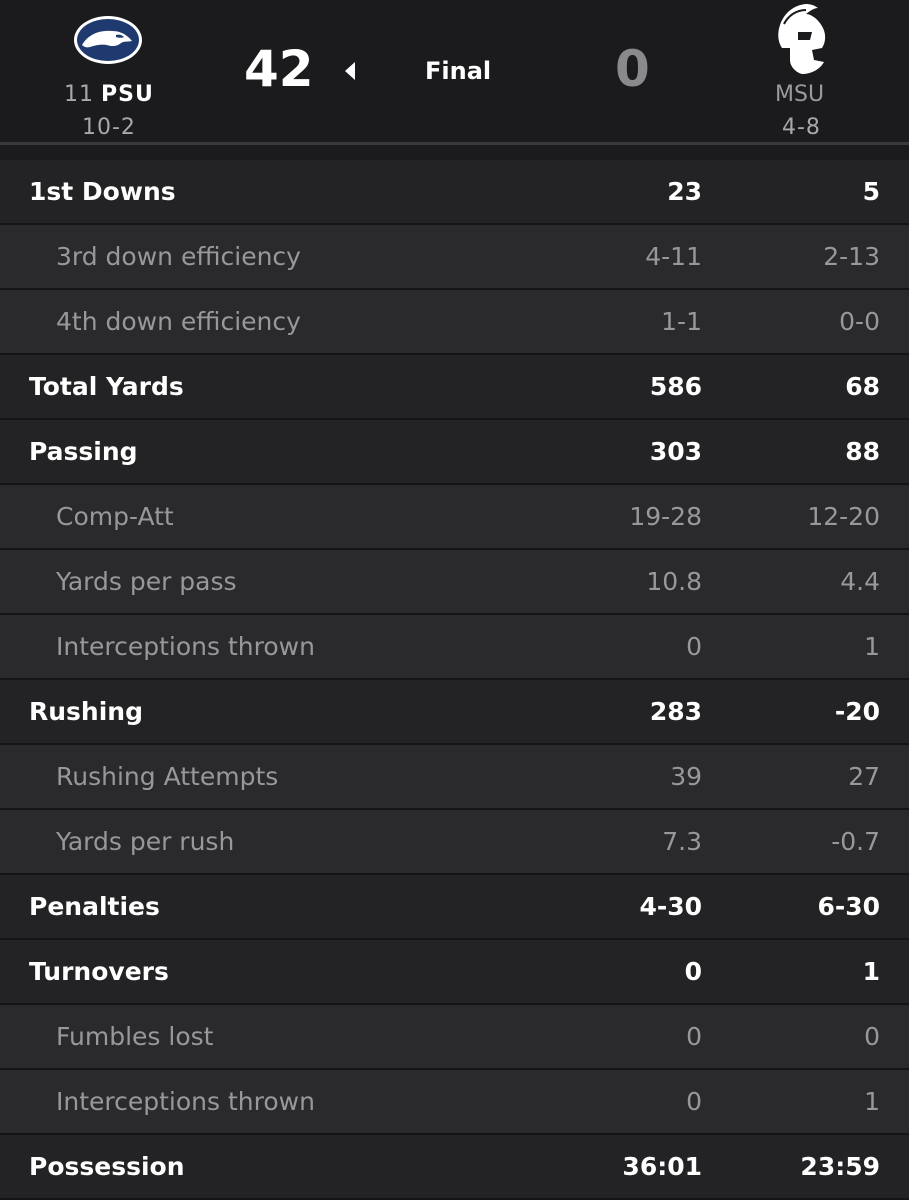 The image size is (909, 1200). What do you see at coordinates (632, 69) in the screenshot?
I see `away-score: 0` at bounding box center [632, 69].